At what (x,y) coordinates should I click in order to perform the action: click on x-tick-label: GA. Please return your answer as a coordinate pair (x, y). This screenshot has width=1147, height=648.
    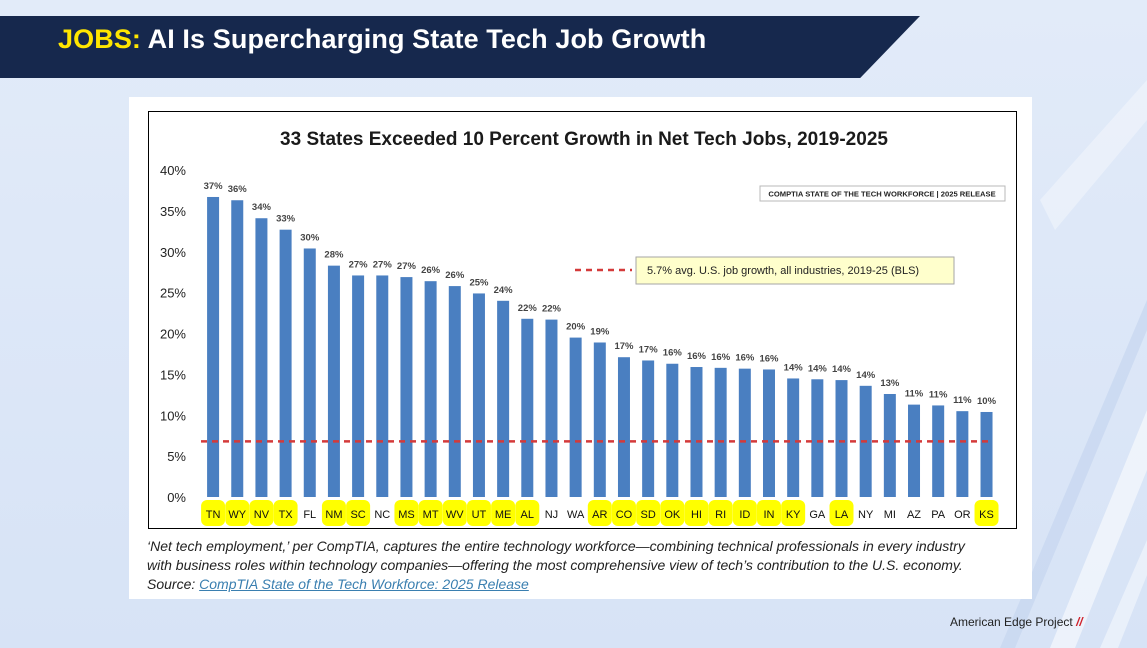
    Looking at the image, I should click on (817, 515).